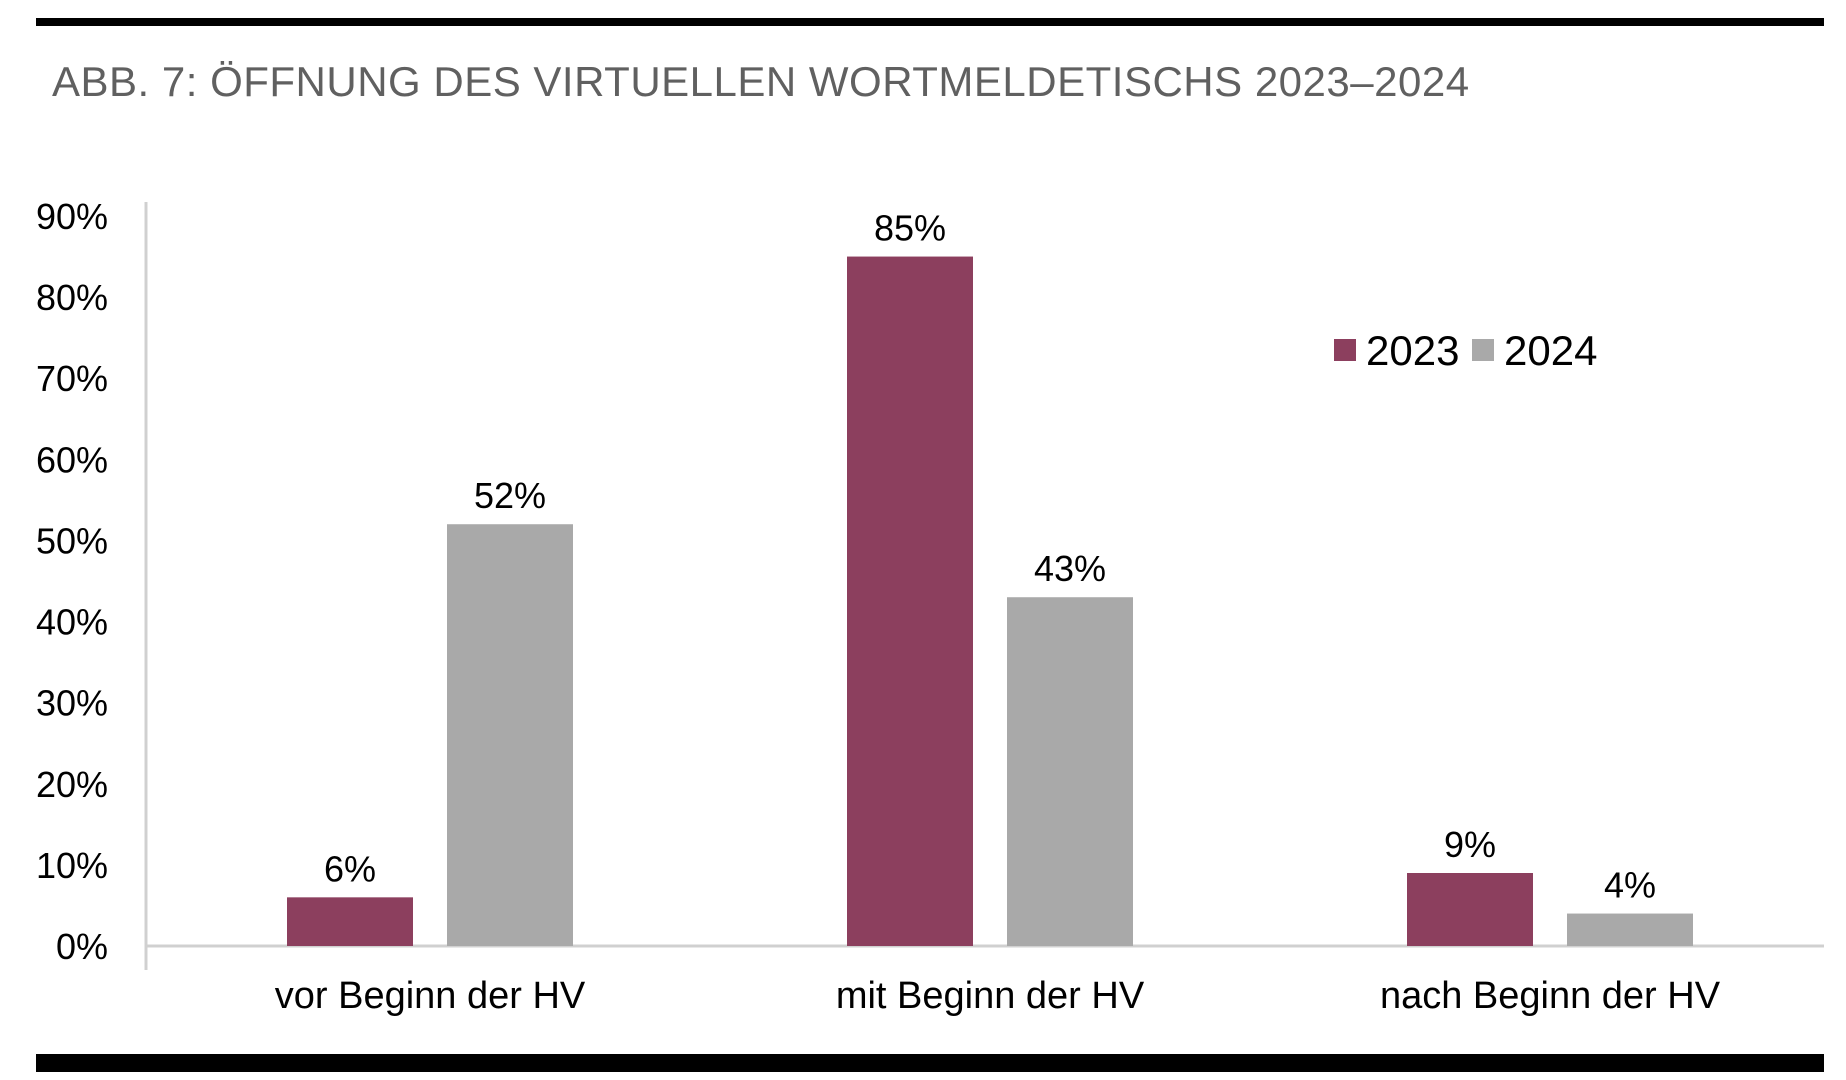 The height and width of the screenshot is (1080, 1846). I want to click on y-tick-label: 90%, so click(72, 216).